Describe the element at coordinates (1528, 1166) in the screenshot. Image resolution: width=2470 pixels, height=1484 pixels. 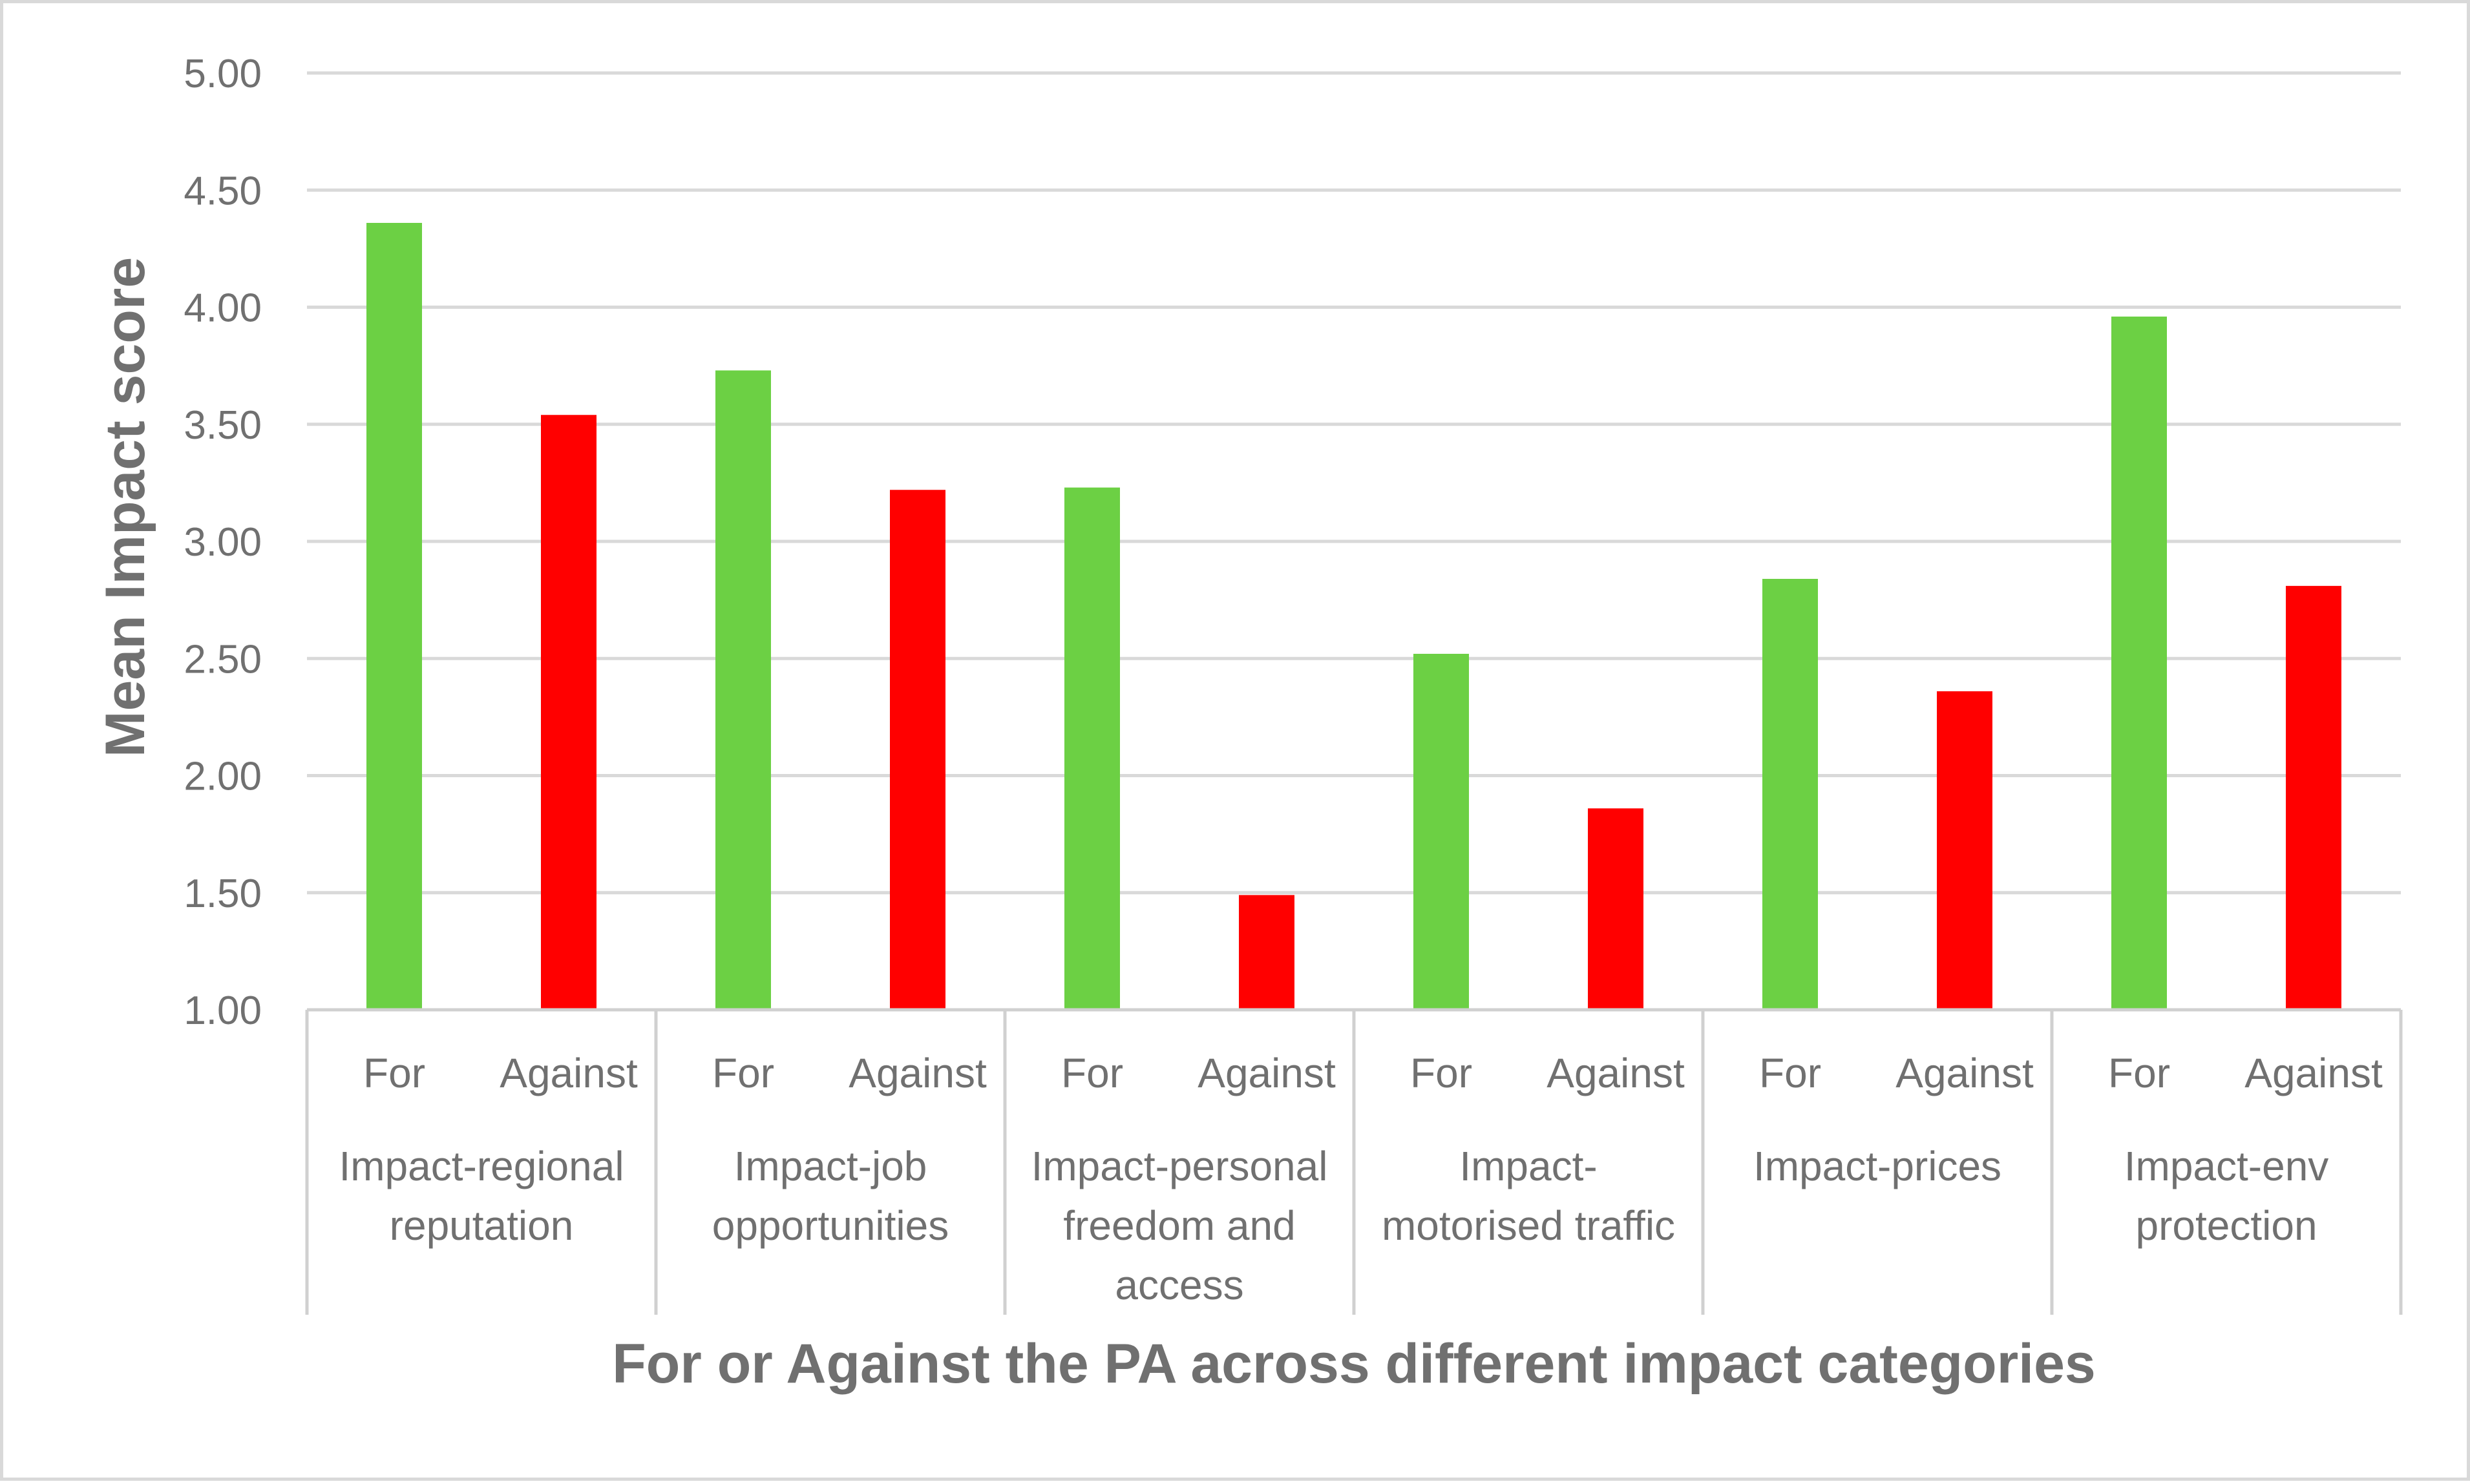
I see `group-label: Impact-` at that location.